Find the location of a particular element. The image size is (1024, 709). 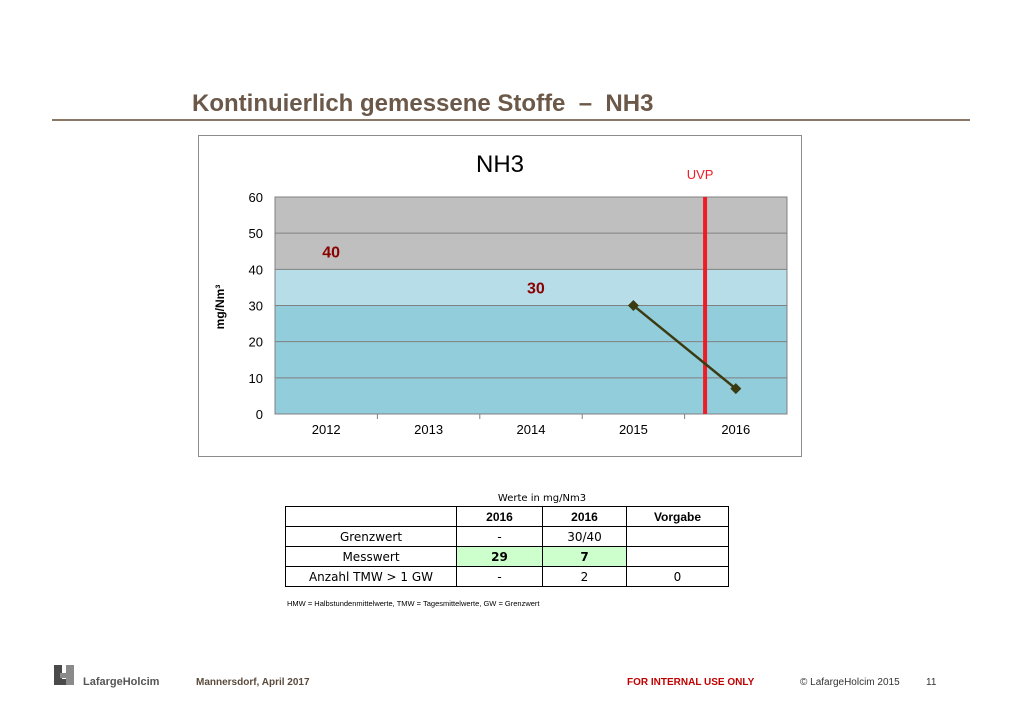

table-cell-highlighted: 29 is located at coordinates (499, 556).